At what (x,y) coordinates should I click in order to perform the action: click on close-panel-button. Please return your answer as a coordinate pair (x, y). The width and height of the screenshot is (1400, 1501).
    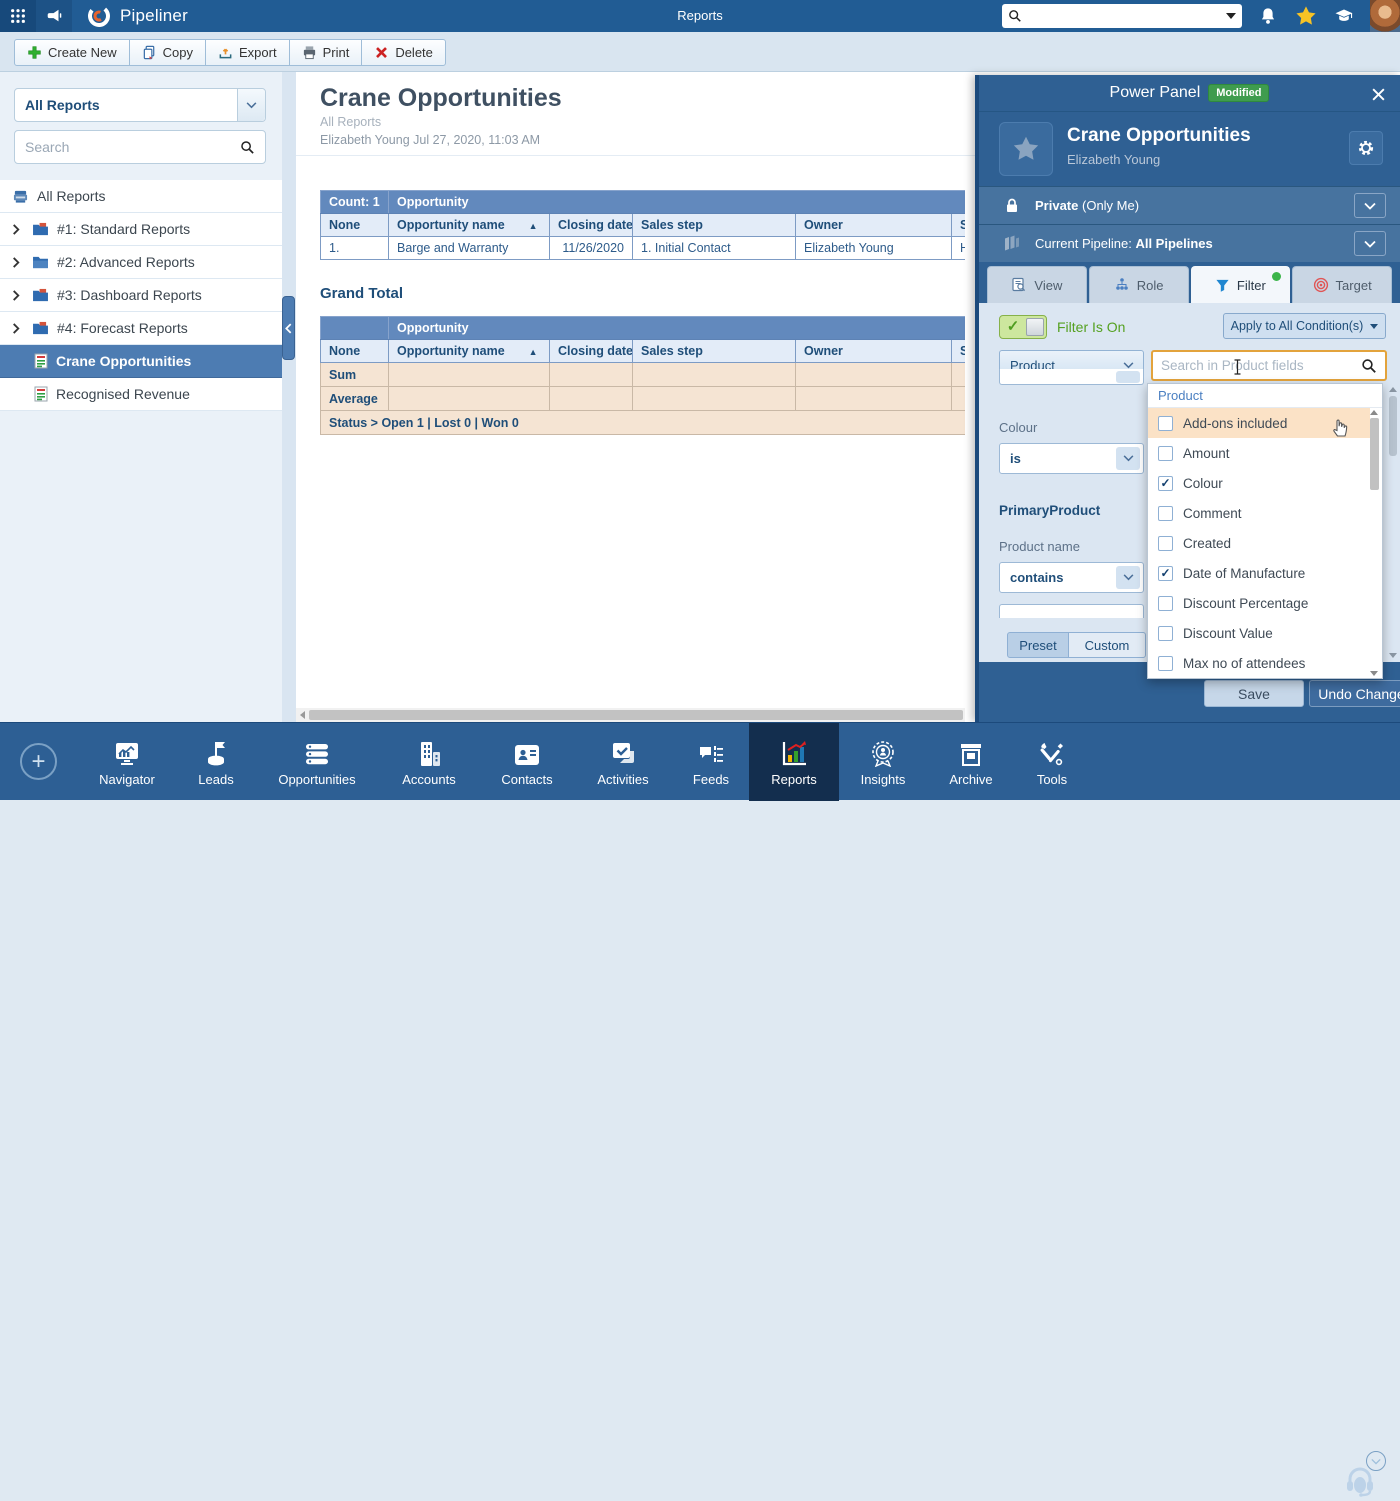
    Looking at the image, I should click on (1378, 94).